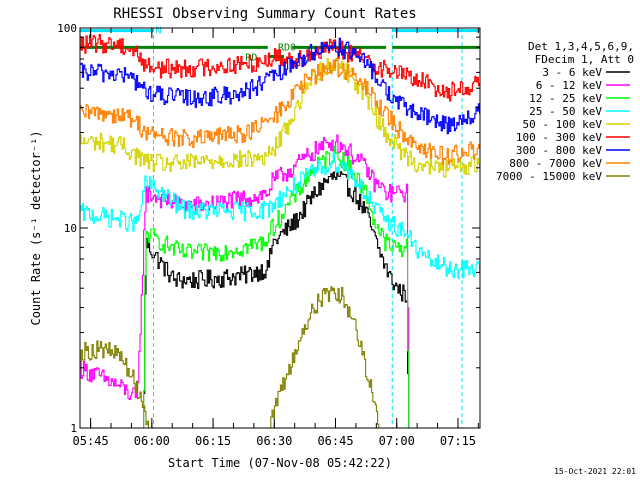 This screenshot has width=640, height=484. I want to click on series-trace-800-7000-kev, so click(280, 112).